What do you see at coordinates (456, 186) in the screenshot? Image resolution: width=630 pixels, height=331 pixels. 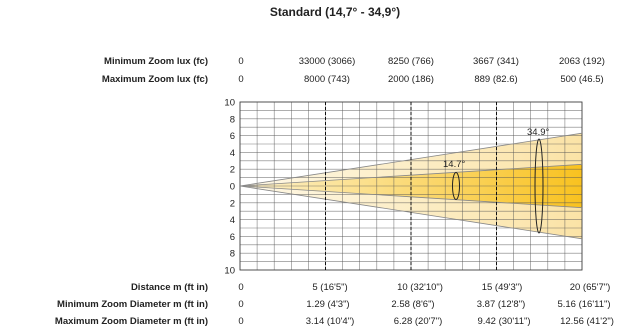 I see `beam-ellipse-narrow` at bounding box center [456, 186].